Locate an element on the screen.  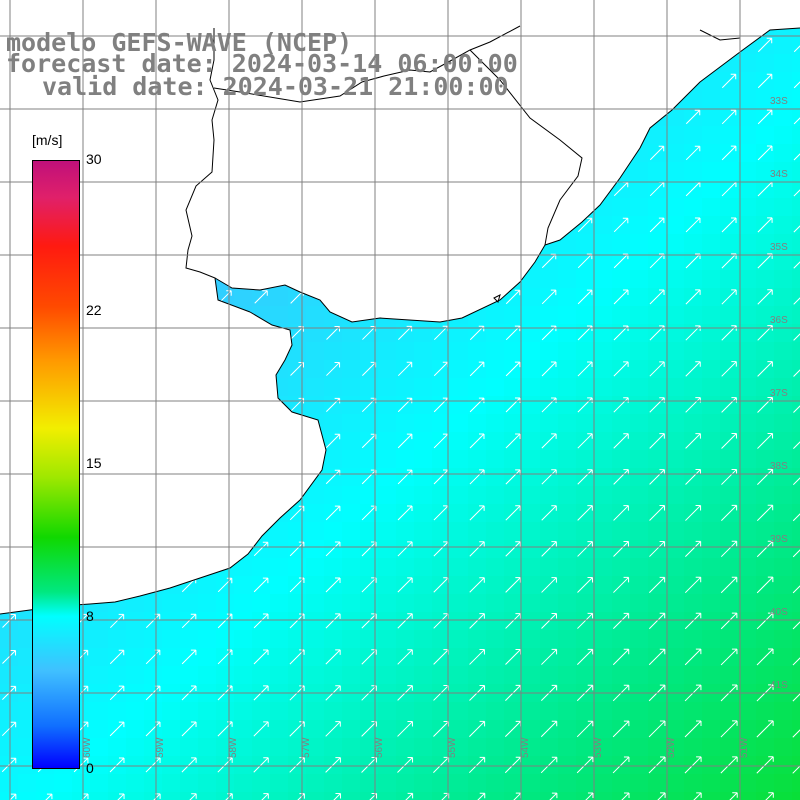
colorbar is located at coordinates (56, 464).